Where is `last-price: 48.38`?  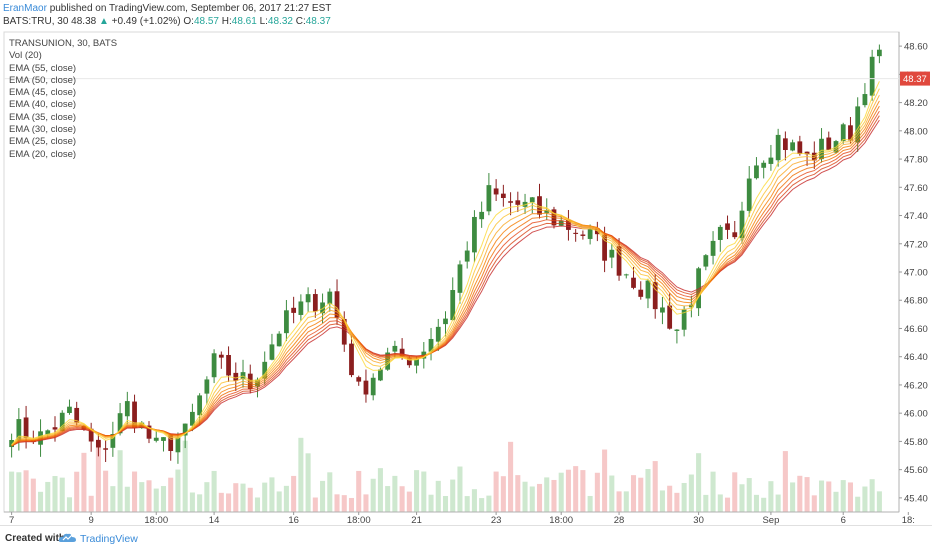 last-price: 48.38 is located at coordinates (84, 21).